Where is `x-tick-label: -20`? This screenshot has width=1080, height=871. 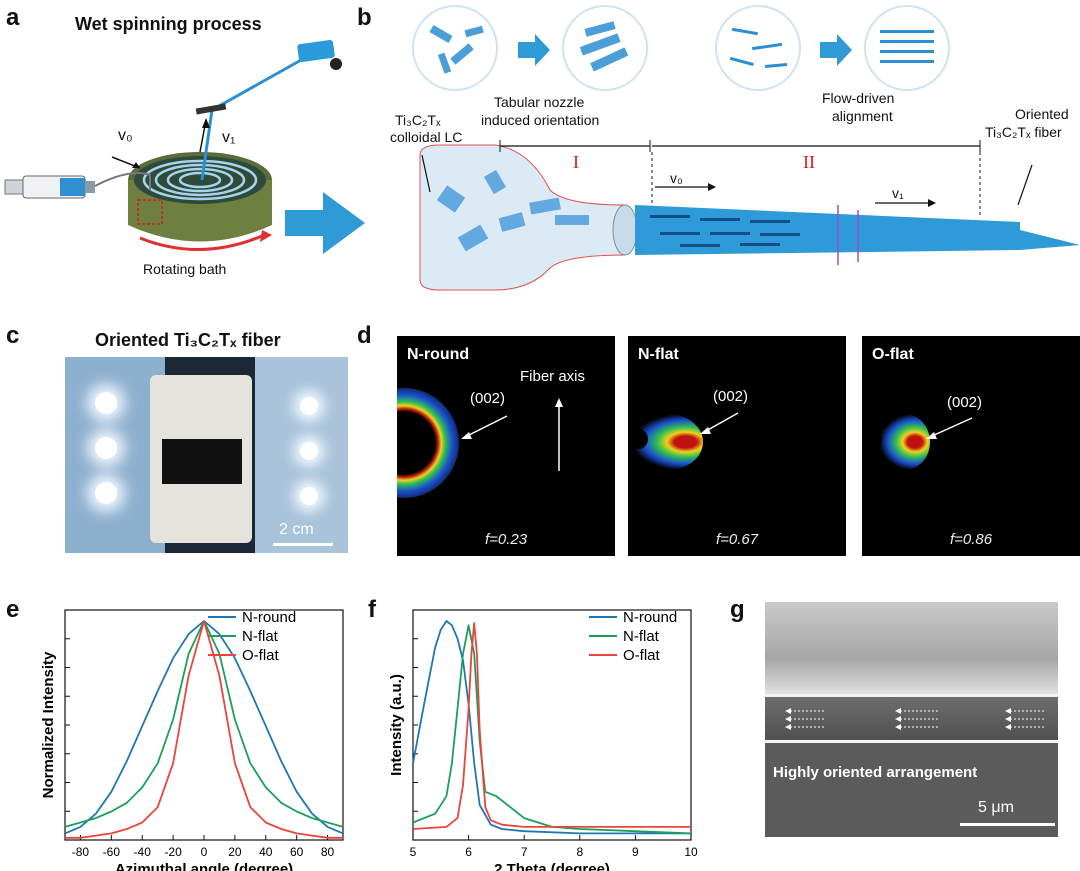
x-tick-label: -20 is located at coordinates (173, 852).